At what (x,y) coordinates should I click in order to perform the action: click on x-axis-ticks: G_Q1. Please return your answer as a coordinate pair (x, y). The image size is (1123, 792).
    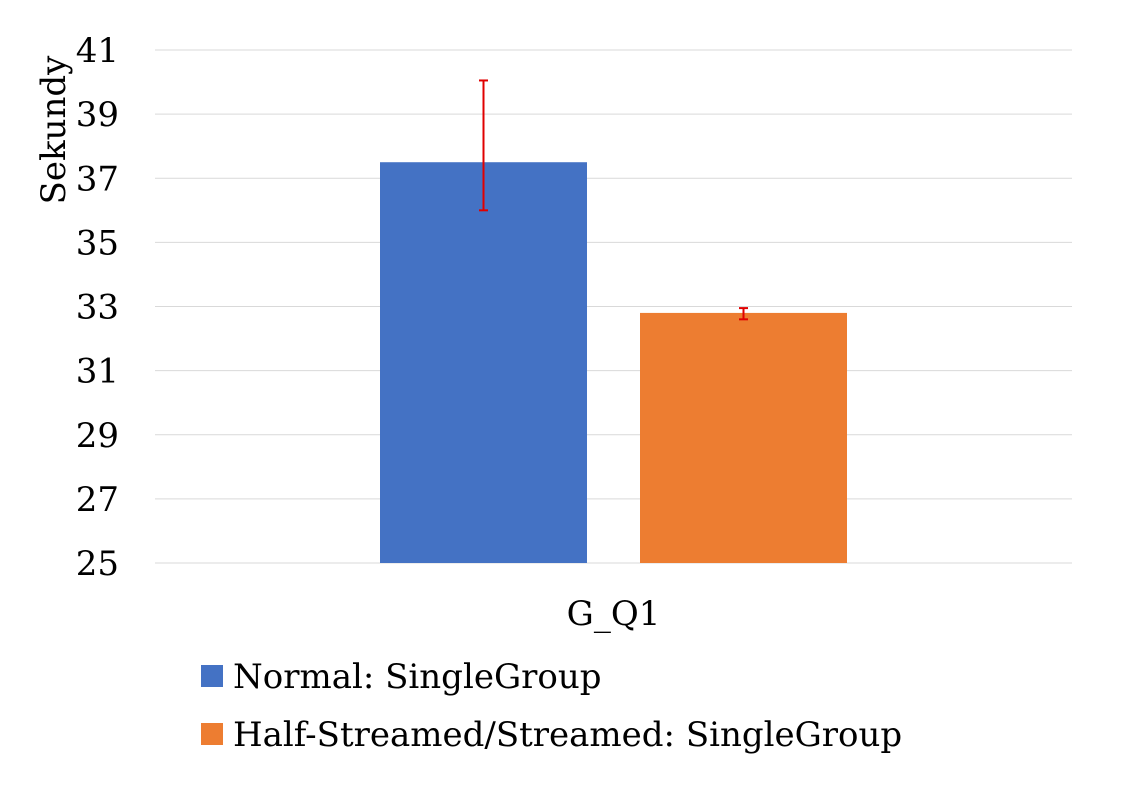
    Looking at the image, I should click on (614, 614).